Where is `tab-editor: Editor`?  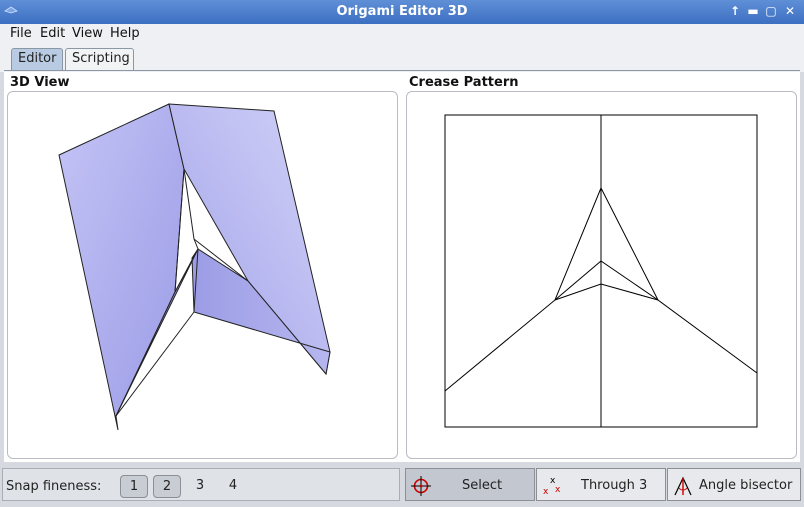
tab-editor: Editor is located at coordinates (37, 59).